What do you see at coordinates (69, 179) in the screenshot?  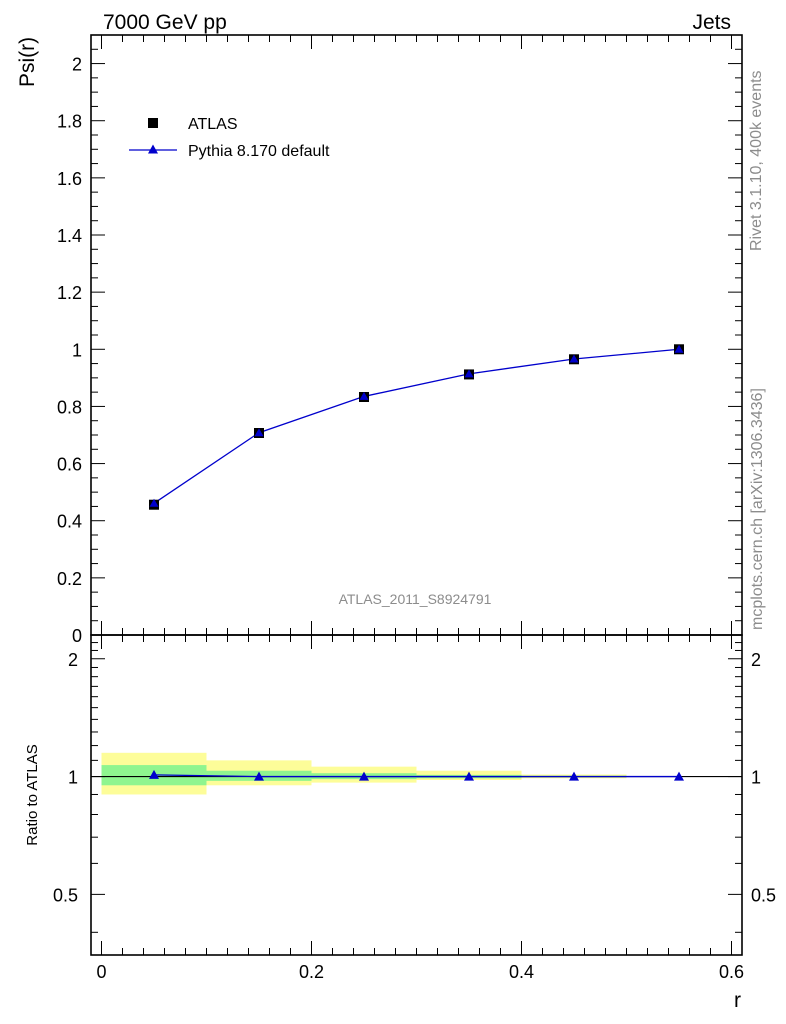 I see `main-ytick-label-8: 1.6` at bounding box center [69, 179].